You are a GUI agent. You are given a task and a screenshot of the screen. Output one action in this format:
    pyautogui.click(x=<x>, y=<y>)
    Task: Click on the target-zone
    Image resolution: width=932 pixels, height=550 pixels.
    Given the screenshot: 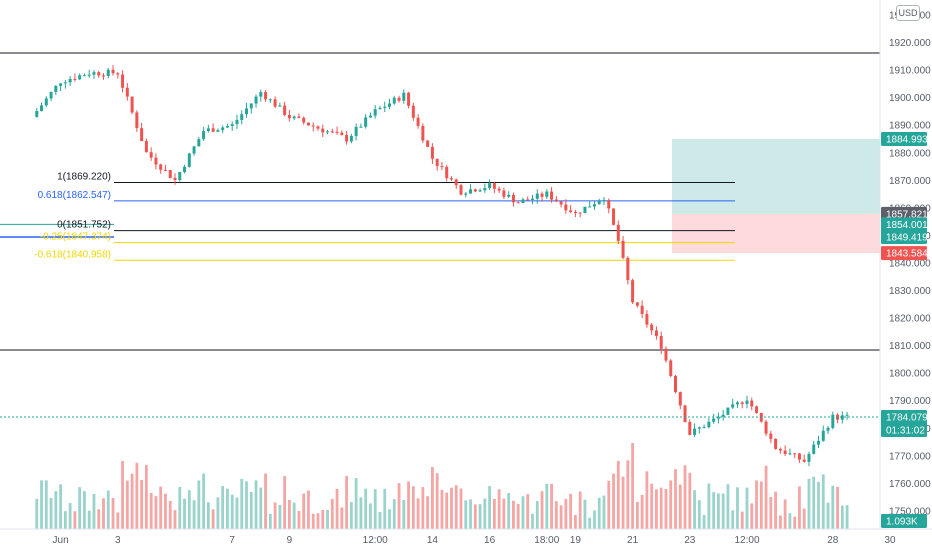 What is the action you would take?
    pyautogui.click(x=776, y=176)
    